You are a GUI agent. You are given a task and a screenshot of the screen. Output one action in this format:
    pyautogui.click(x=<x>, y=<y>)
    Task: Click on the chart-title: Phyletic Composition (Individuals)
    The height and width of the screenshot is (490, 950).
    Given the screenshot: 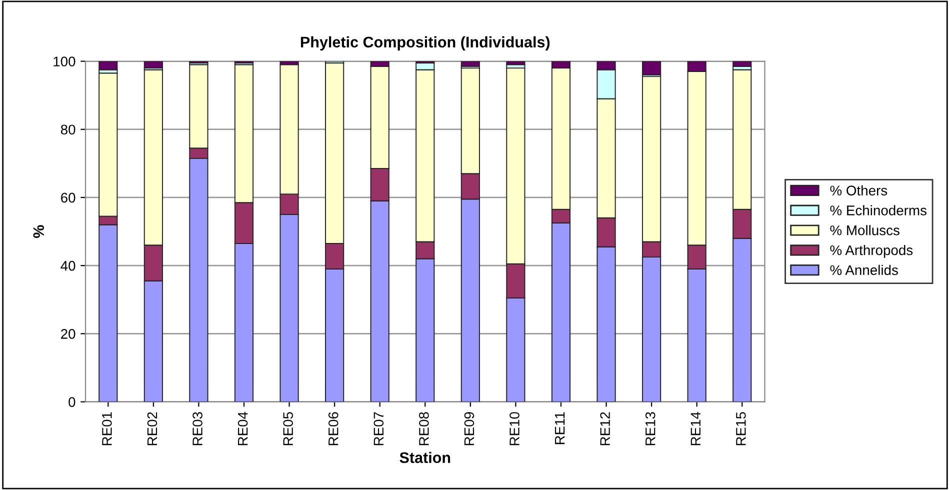 What is the action you would take?
    pyautogui.click(x=425, y=43)
    